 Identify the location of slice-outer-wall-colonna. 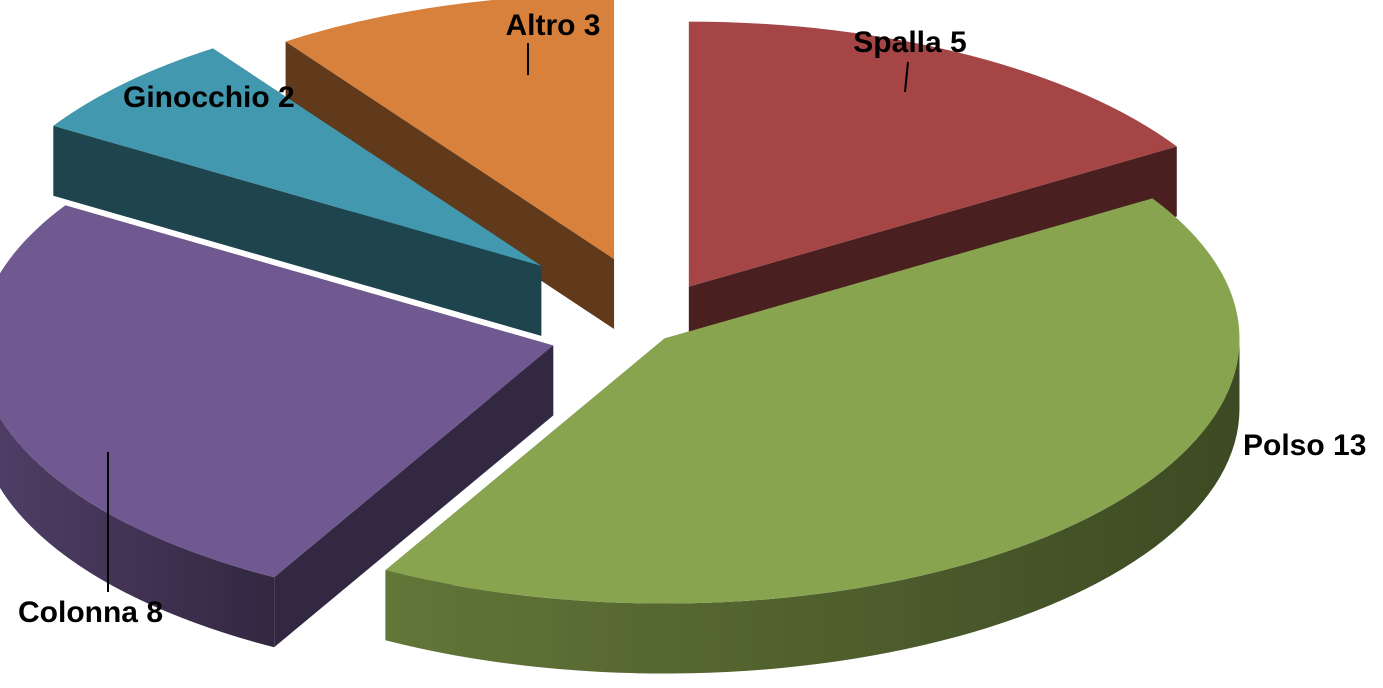
(137, 532).